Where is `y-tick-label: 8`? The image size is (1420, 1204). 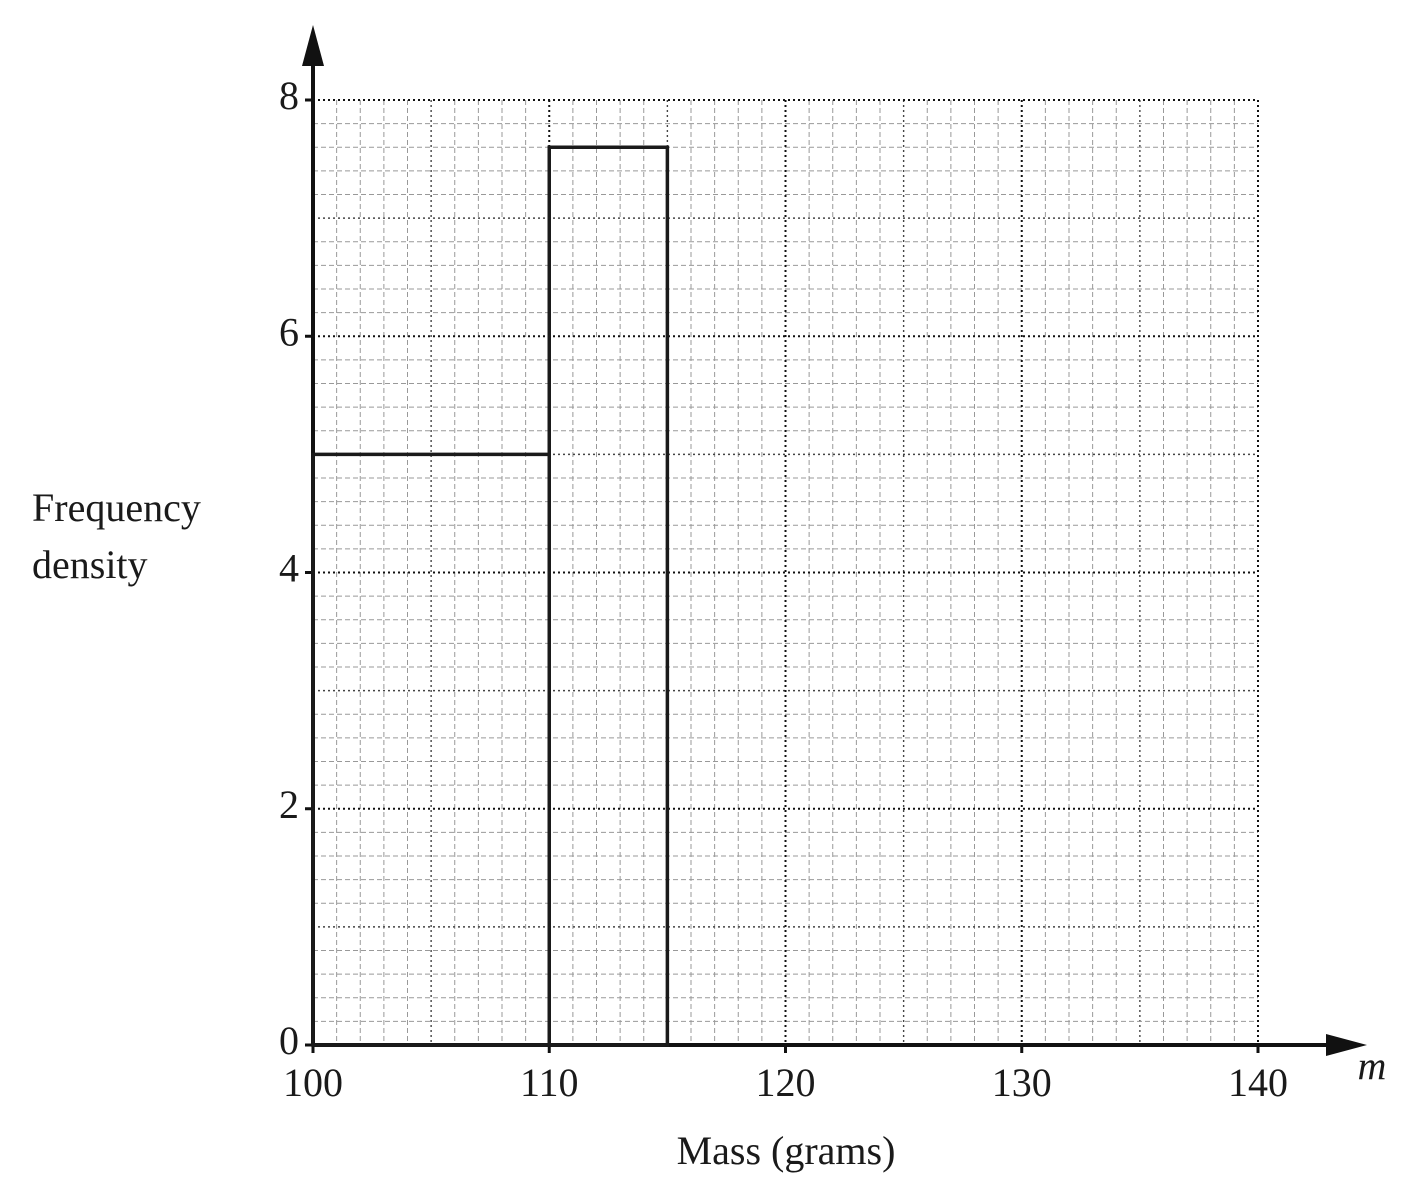
y-tick-label: 8 is located at coordinates (289, 95).